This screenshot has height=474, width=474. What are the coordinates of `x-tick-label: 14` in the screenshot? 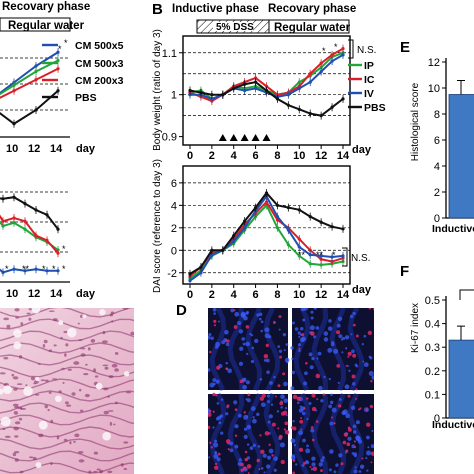 It's located at (343, 156).